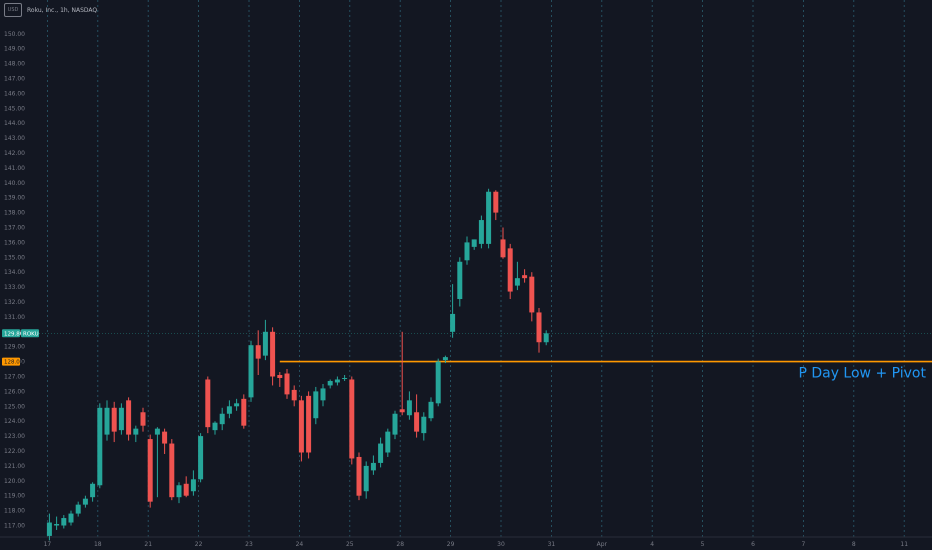 This screenshot has height=550, width=932. I want to click on x-tick-label: 7, so click(803, 544).